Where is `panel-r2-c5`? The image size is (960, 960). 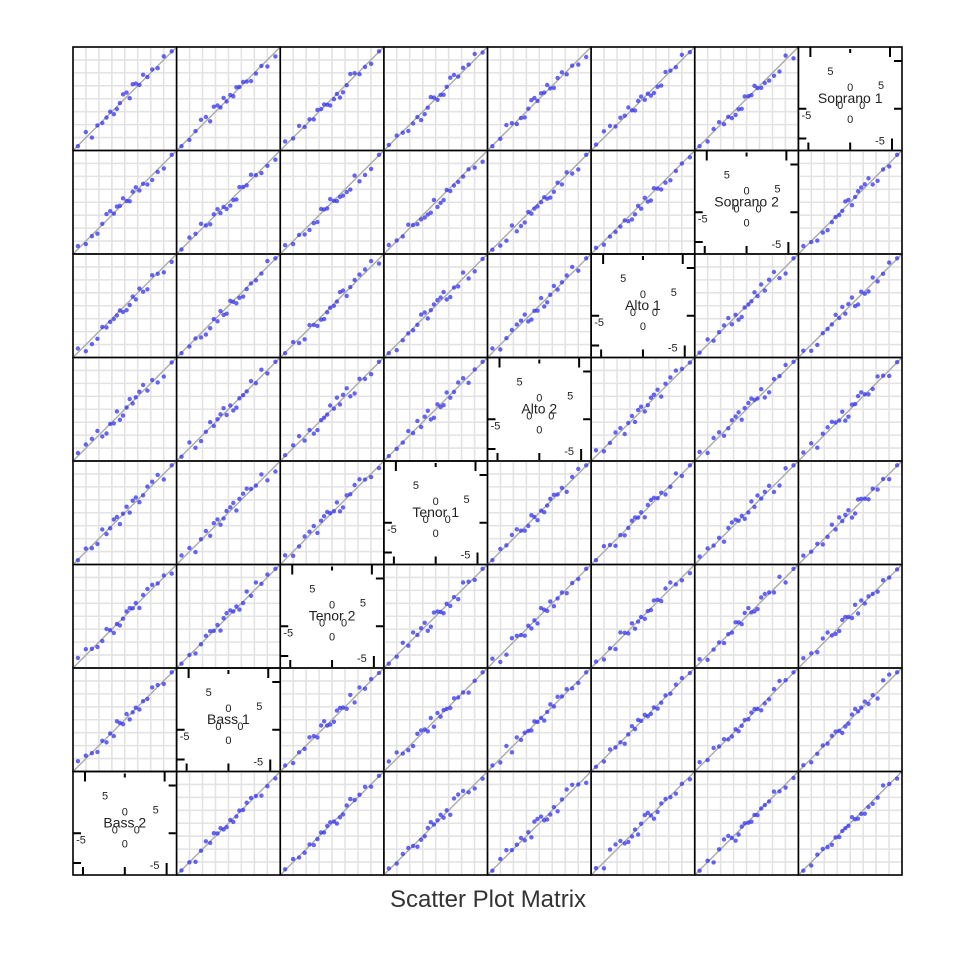 panel-r2-c5 is located at coordinates (539, 202).